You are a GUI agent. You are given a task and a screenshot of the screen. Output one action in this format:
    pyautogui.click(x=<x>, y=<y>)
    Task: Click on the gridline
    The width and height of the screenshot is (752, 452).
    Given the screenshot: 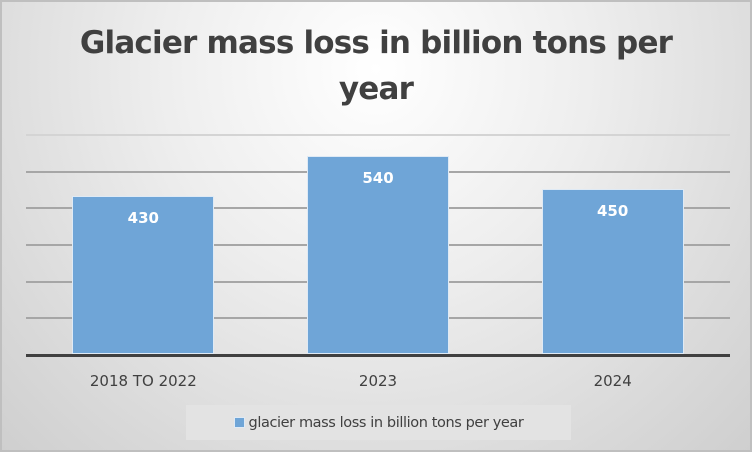 What is the action you would take?
    pyautogui.click(x=378, y=135)
    